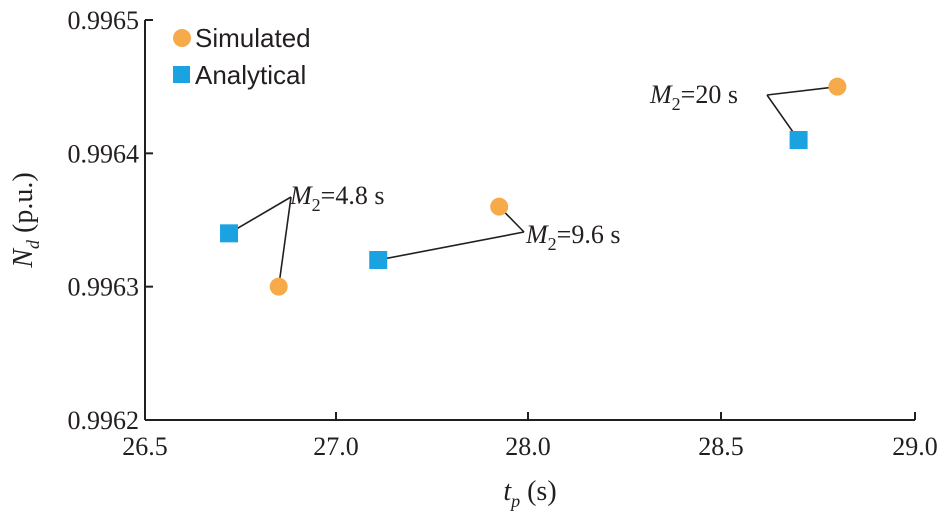  I want to click on y-axis-unit: (p.u.), so click(23, 206).